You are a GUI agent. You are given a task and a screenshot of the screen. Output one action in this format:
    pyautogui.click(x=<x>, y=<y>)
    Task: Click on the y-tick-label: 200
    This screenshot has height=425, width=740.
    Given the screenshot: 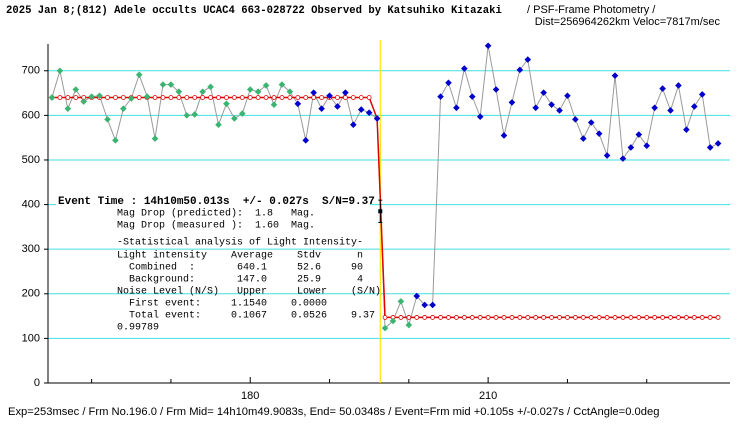 What is the action you would take?
    pyautogui.click(x=31, y=294)
    